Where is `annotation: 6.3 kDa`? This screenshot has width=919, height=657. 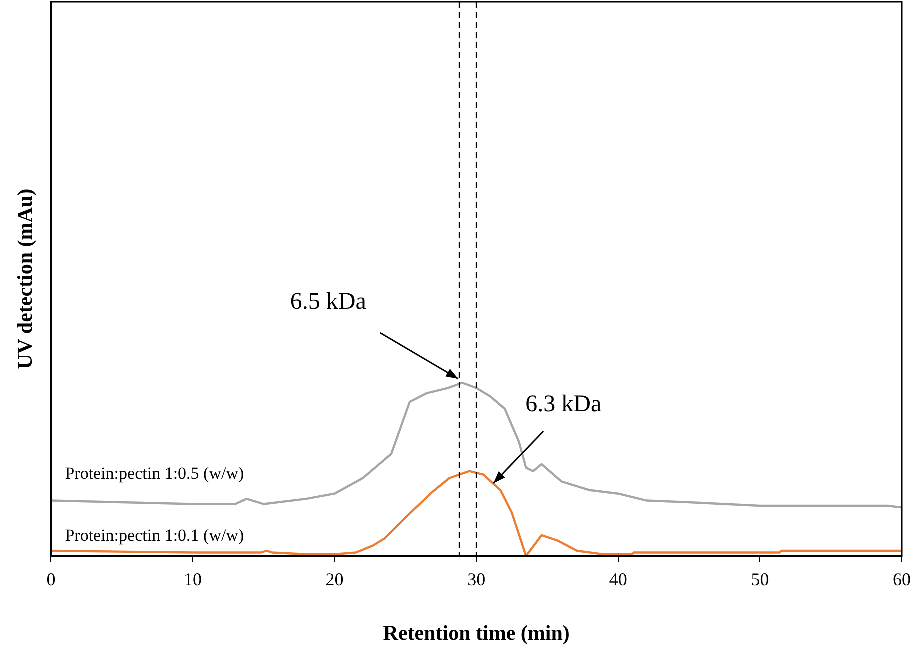
annotation: 6.3 kDa is located at coordinates (564, 404).